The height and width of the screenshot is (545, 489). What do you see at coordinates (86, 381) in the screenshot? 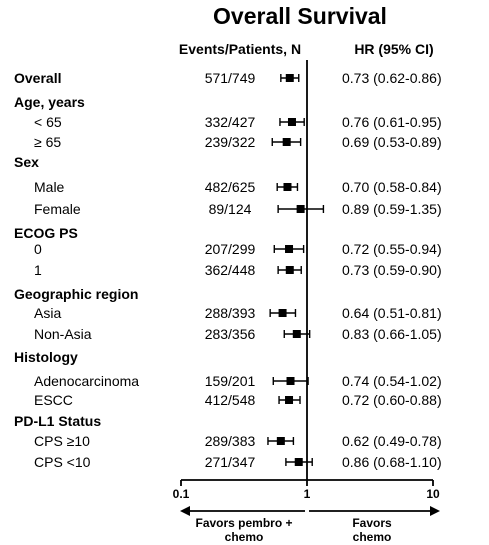
I see `subgroup-label: Adenocarcinoma` at bounding box center [86, 381].